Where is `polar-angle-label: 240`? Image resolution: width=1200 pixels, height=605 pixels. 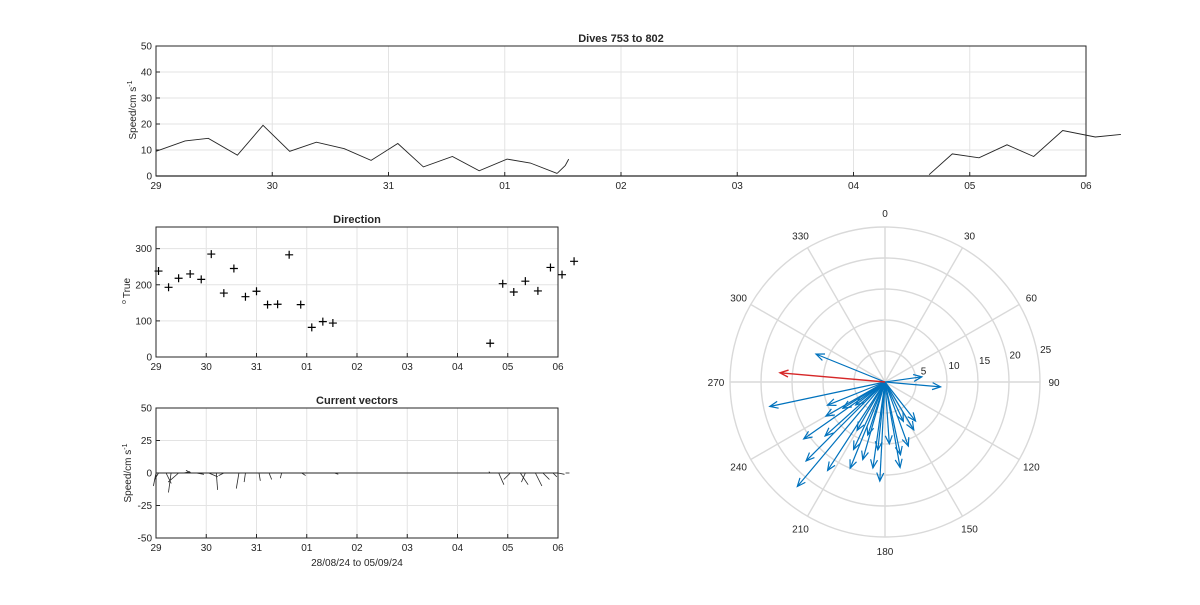 polar-angle-label: 240 is located at coordinates (738, 468).